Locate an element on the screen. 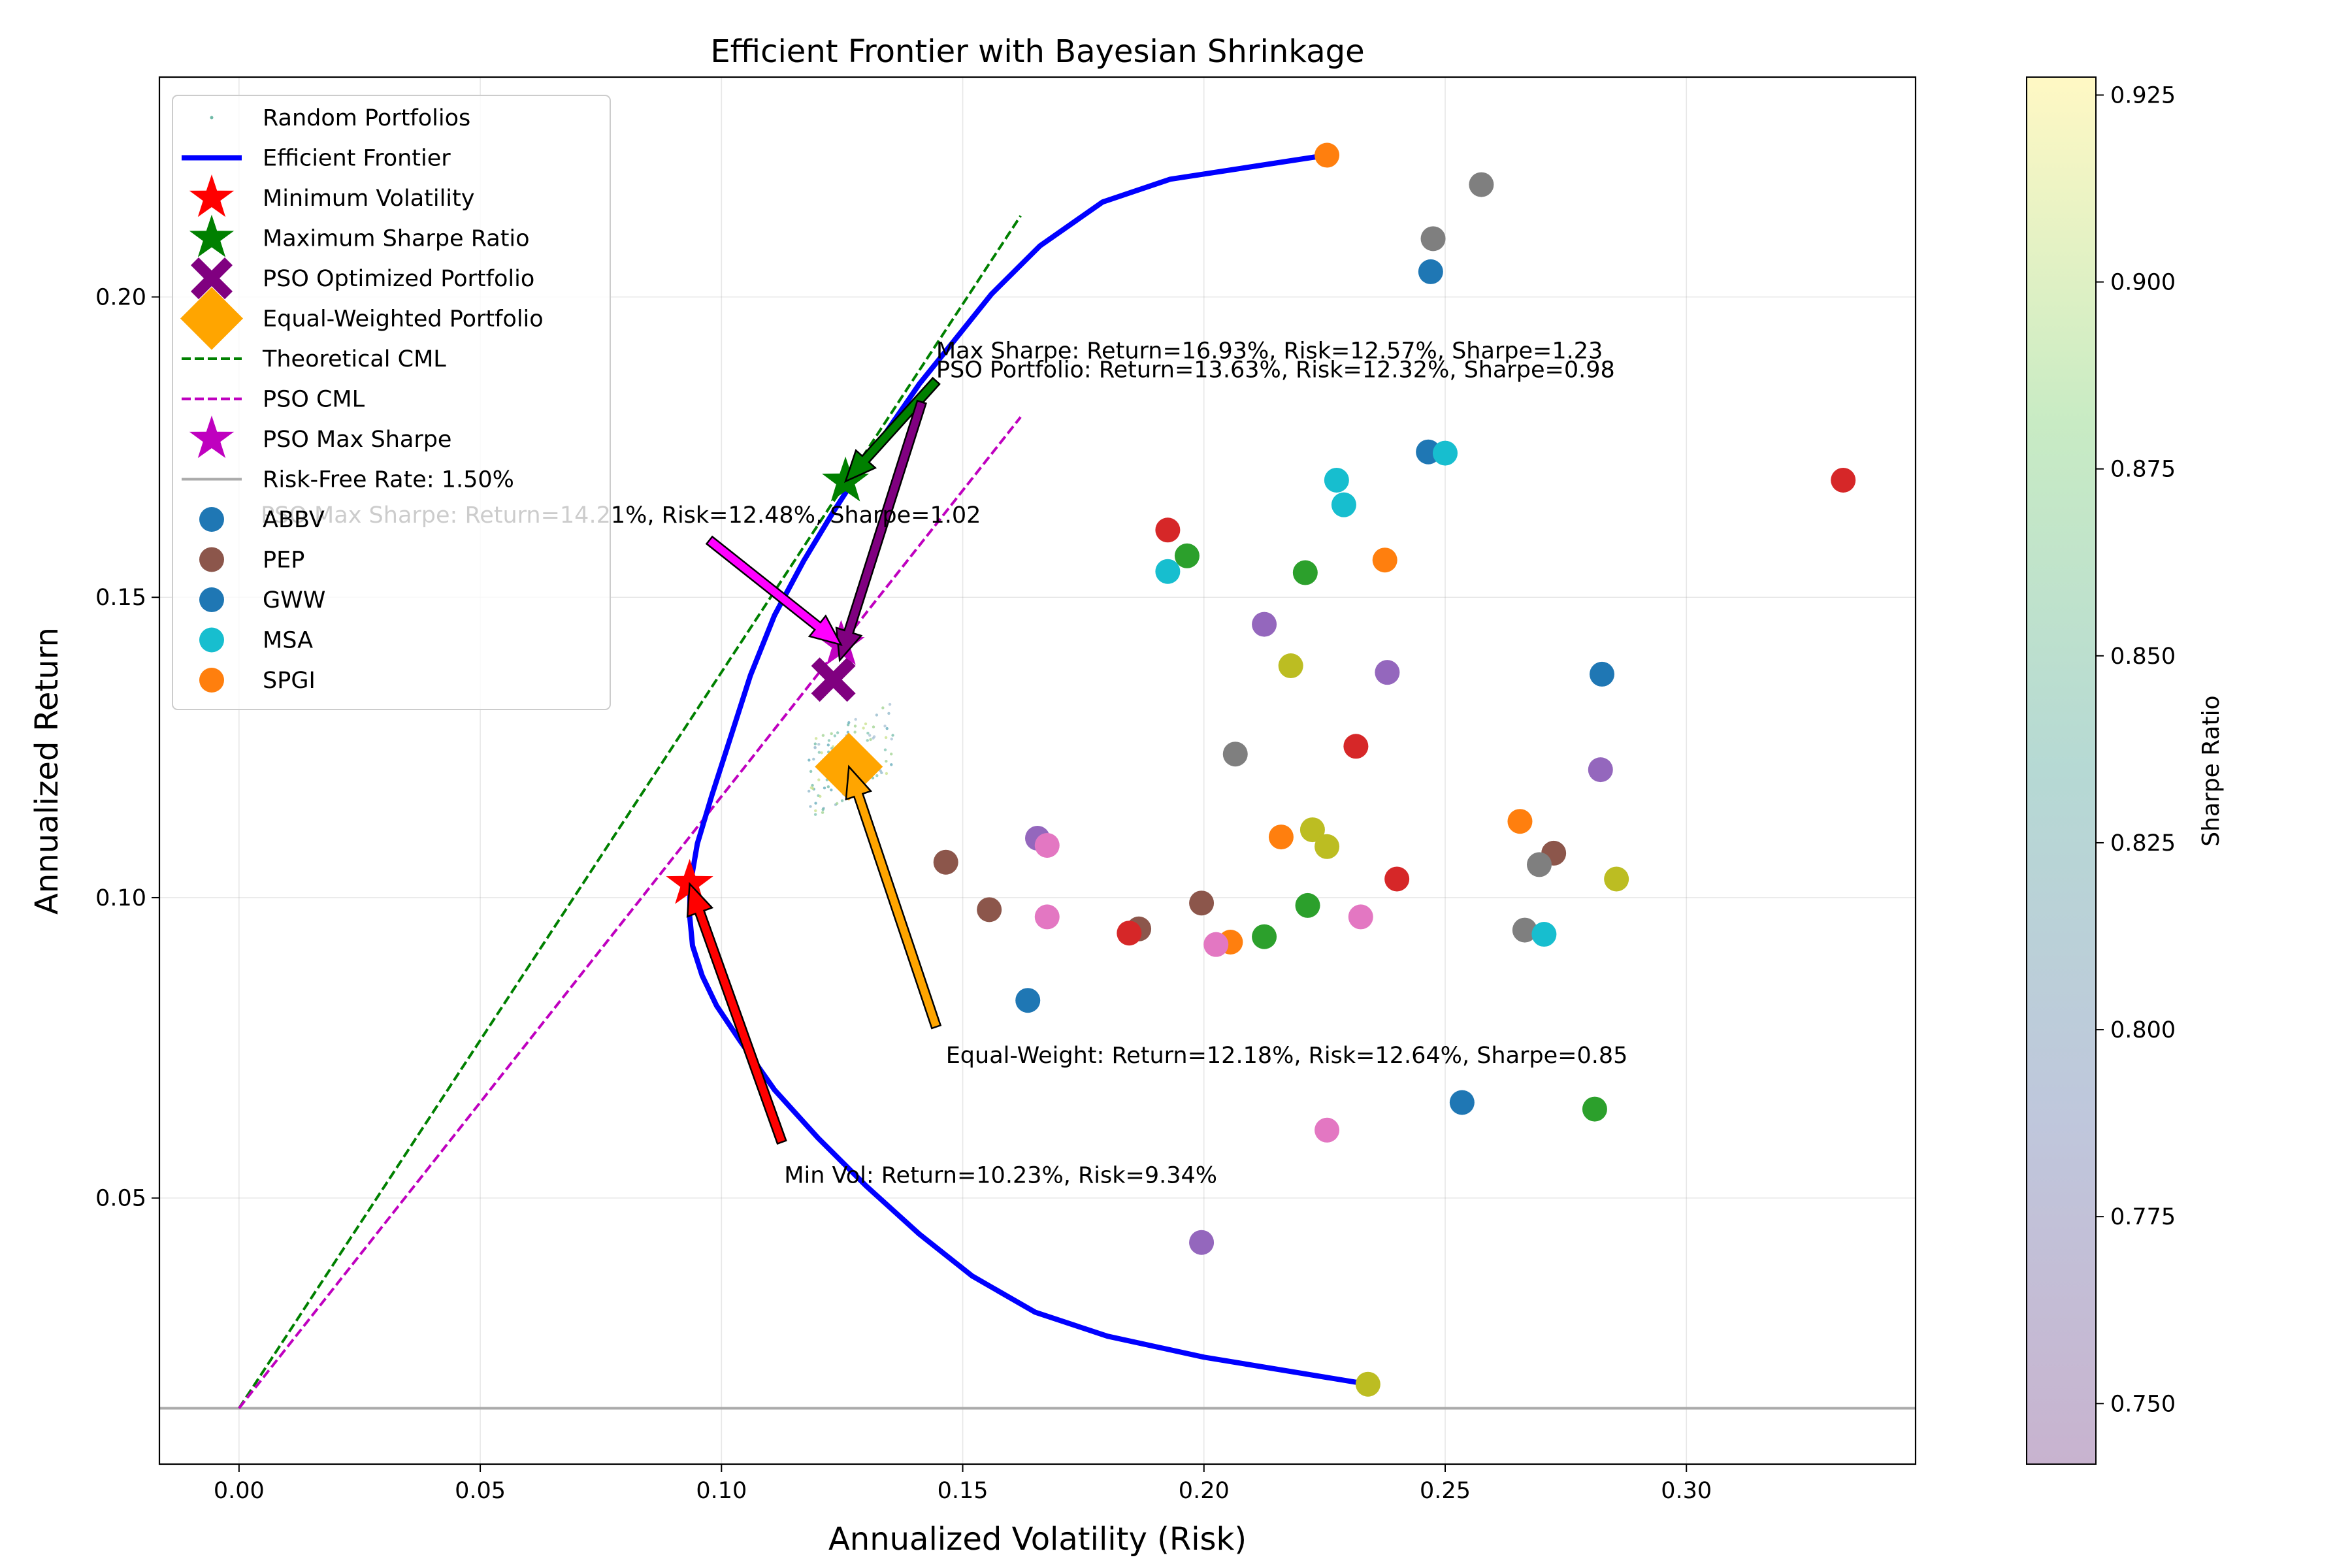 The height and width of the screenshot is (1568, 2352). colorbar-tick-label: 0.850 is located at coordinates (2143, 657).